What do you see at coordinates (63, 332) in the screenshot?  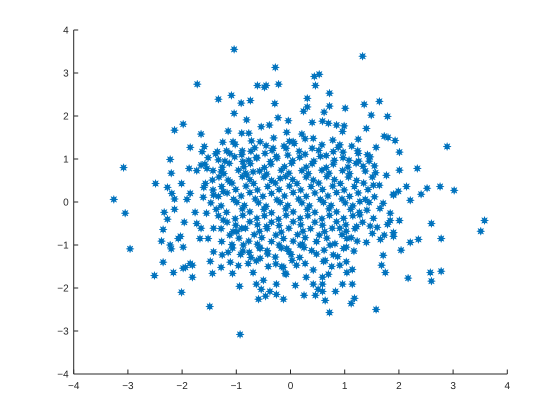 I see `y-tick-label: −3` at bounding box center [63, 332].